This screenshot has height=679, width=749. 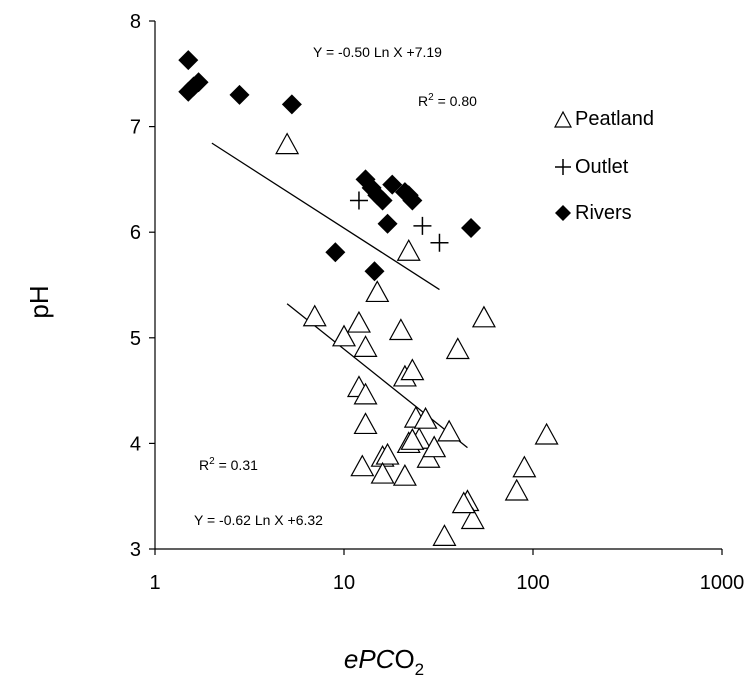 What do you see at coordinates (258, 520) in the screenshot?
I see `equation-lower: Y = -0.62 Ln X +6.32` at bounding box center [258, 520].